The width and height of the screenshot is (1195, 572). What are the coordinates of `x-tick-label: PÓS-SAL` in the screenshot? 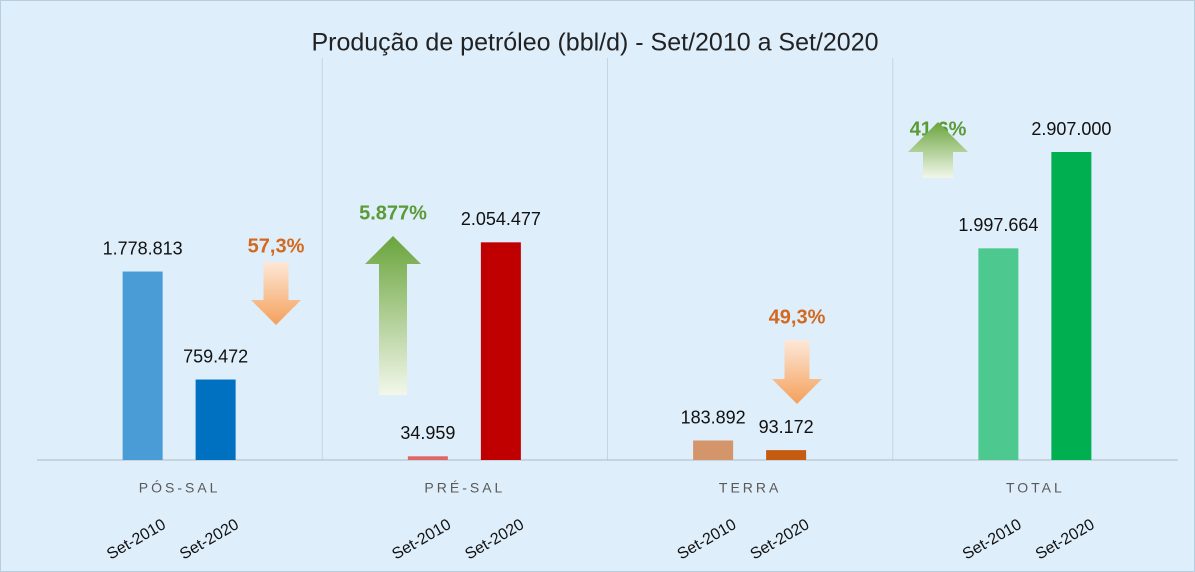 It's located at (180, 488).